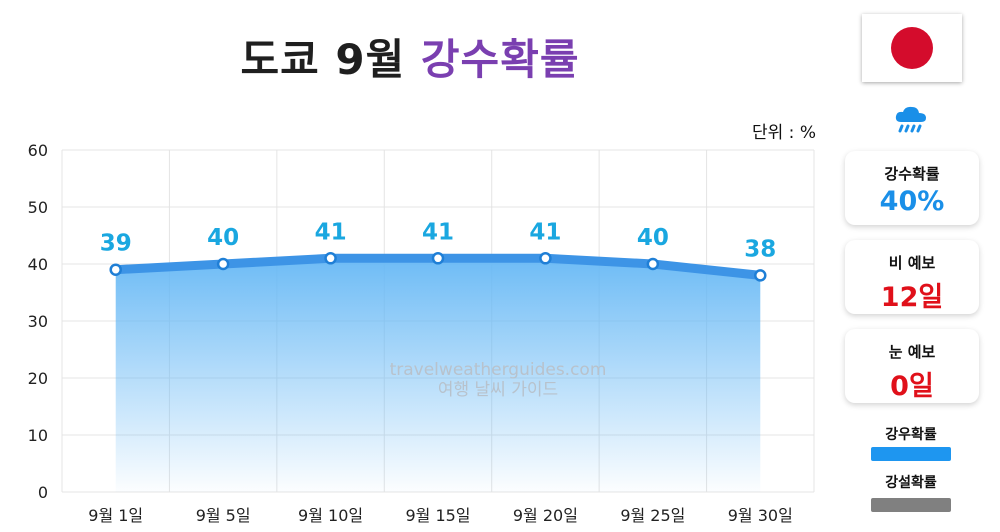 The width and height of the screenshot is (1000, 532). Describe the element at coordinates (760, 249) in the screenshot. I see `data-label: 38` at that location.